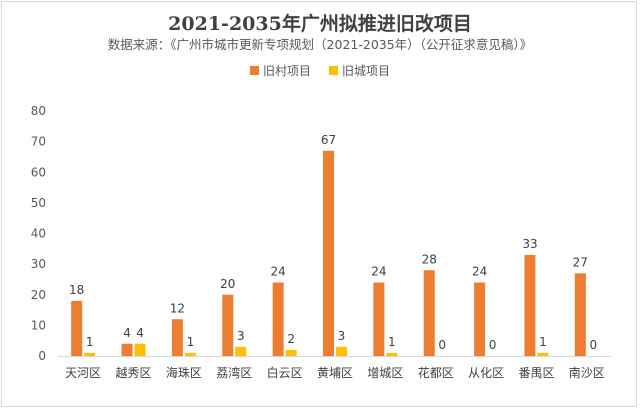 The height and width of the screenshot is (410, 640). I want to click on data-label-old-village: 4, so click(127, 333).